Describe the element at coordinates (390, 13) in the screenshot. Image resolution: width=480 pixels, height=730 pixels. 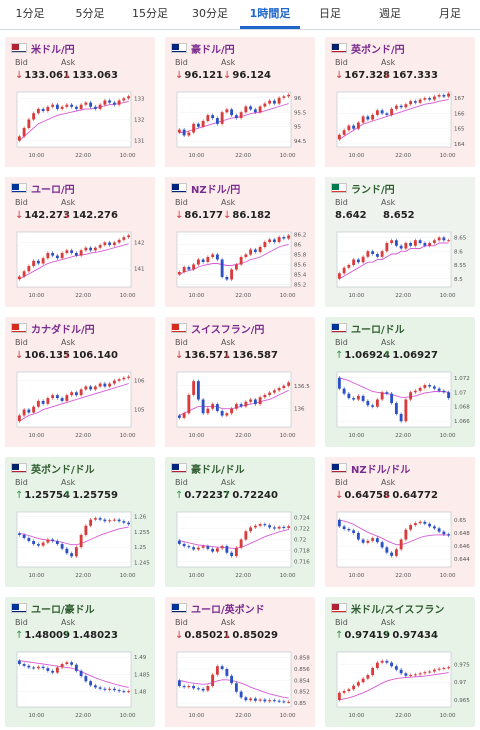
I see `tab-6: 週足` at that location.